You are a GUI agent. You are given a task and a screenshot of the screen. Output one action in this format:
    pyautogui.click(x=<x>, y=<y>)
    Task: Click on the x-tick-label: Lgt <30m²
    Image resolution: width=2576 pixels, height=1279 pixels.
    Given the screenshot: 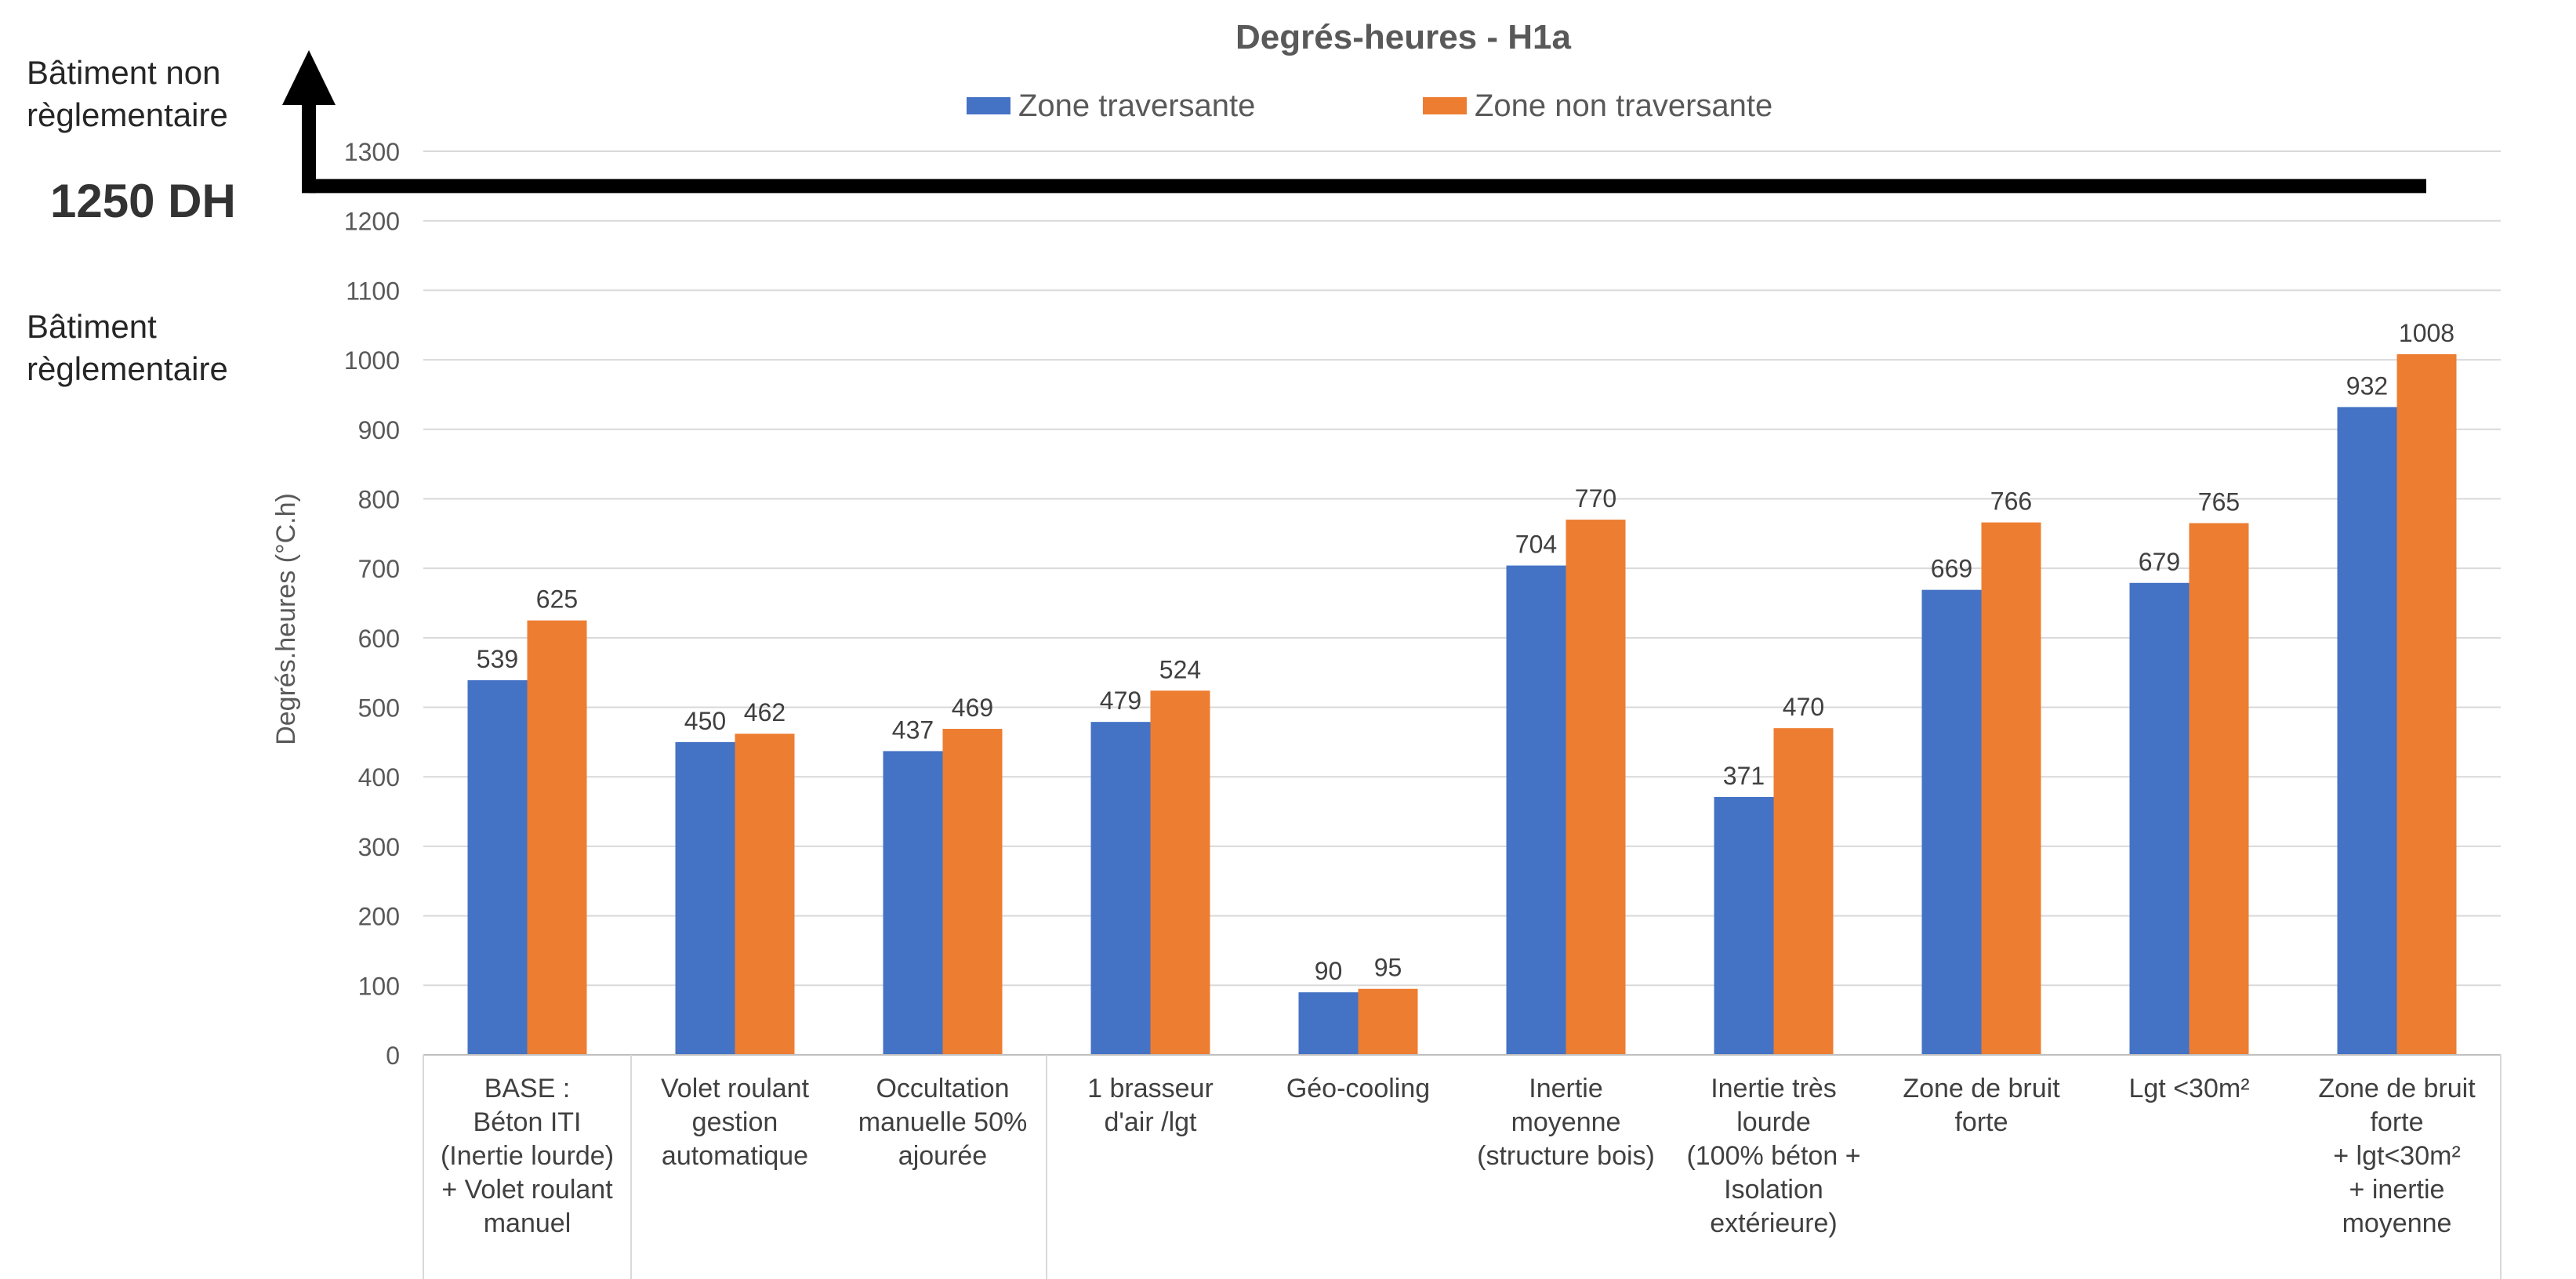 What is the action you would take?
    pyautogui.click(x=2189, y=1088)
    